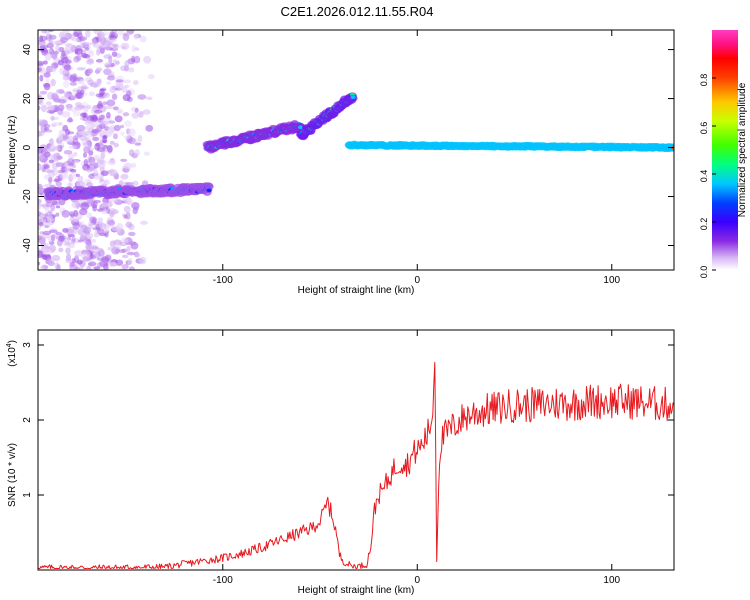  What do you see at coordinates (27, 50) in the screenshot?
I see `y-tick-label: 40` at bounding box center [27, 50].